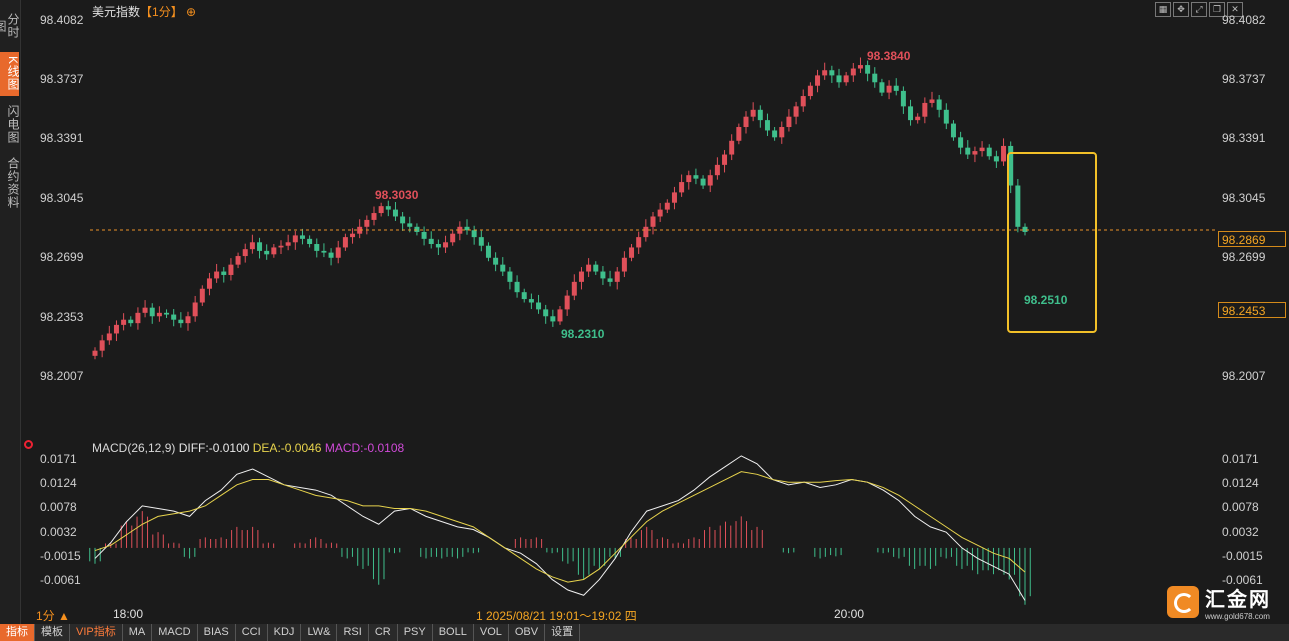 Image resolution: width=1289 pixels, height=641 pixels. What do you see at coordinates (58, 459) in the screenshot?
I see `macd-axis-left-label: 0.0171` at bounding box center [58, 459].